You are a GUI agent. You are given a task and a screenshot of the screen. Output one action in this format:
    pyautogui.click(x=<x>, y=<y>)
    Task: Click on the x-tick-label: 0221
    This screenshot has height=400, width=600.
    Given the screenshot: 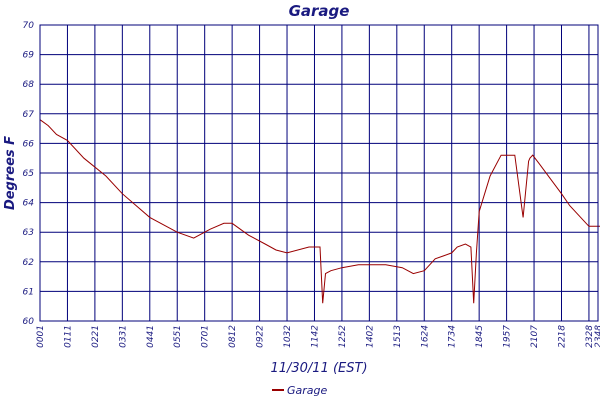 What is the action you would take?
    pyautogui.click(x=96, y=336)
    